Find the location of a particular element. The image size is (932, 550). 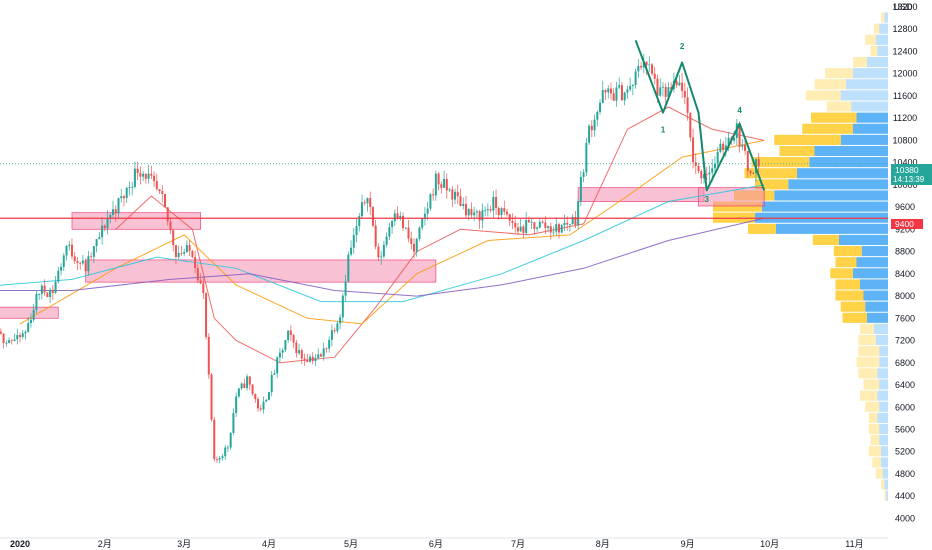

y-tick-label: 6000 is located at coordinates (905, 407).